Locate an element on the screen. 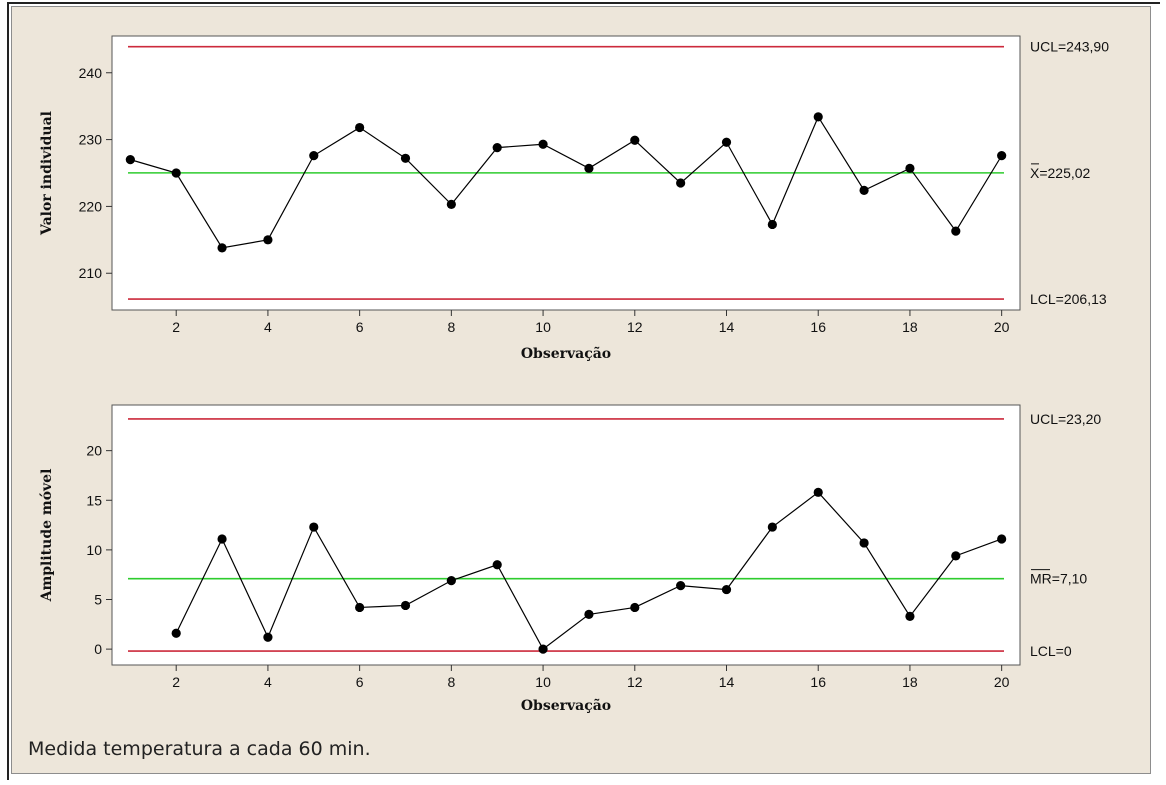 Image resolution: width=1166 pixels, height=785 pixels. y-tick-label-240: 240 is located at coordinates (91, 73).